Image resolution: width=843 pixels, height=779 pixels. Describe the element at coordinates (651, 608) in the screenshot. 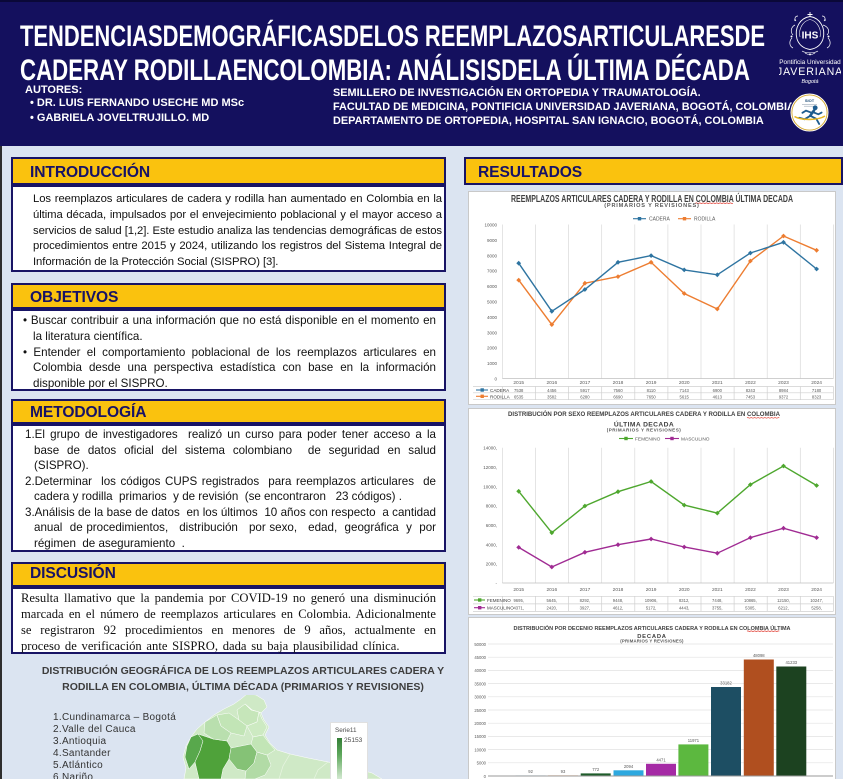

I see `svg-text: 5172,` at that location.